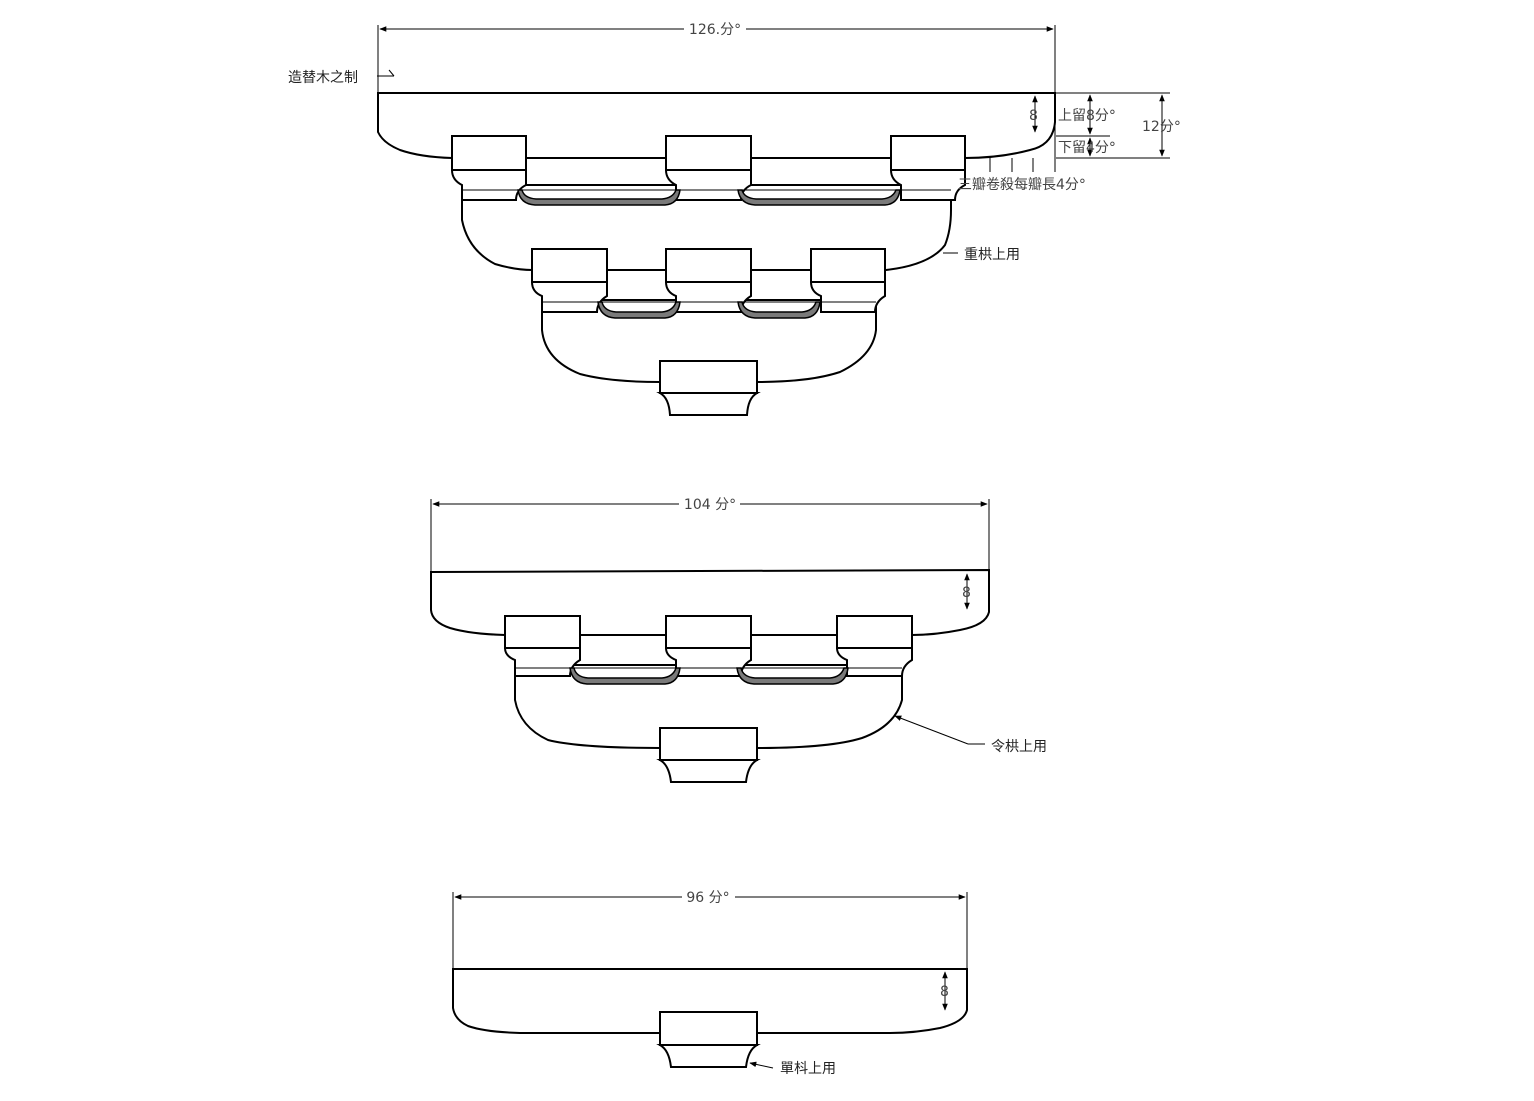 This screenshot has width=1534, height=1101. Describe the element at coordinates (710, 1001) in the screenshot. I see `main-beam` at that location.